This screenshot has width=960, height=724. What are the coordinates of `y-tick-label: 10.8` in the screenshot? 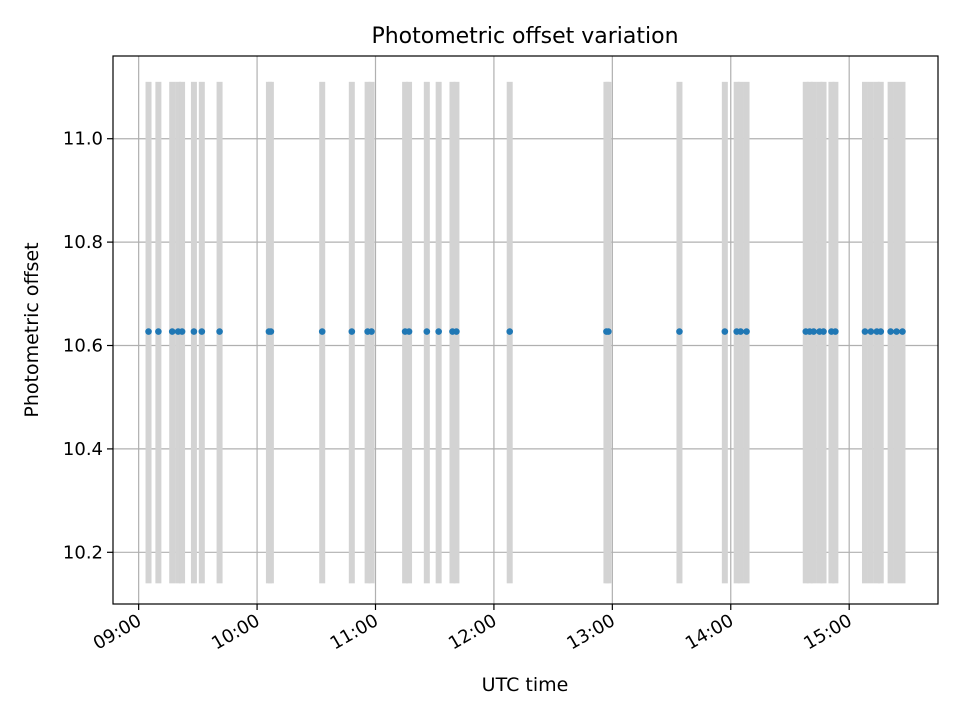 It's located at (83, 242).